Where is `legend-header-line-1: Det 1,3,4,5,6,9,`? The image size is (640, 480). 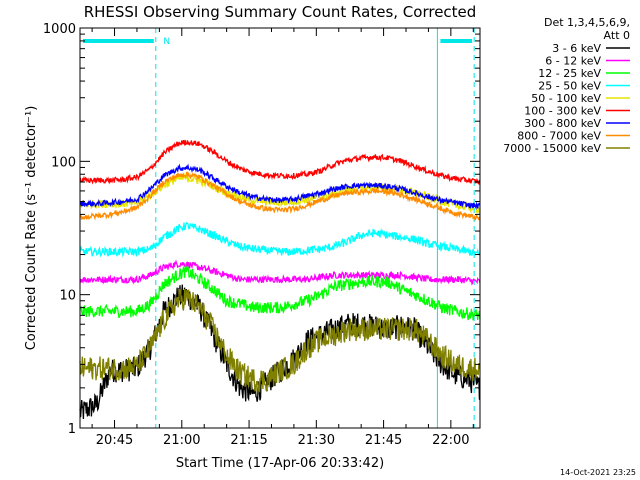 legend-header-line-1: Det 1,3,4,5,6,9, is located at coordinates (587, 22).